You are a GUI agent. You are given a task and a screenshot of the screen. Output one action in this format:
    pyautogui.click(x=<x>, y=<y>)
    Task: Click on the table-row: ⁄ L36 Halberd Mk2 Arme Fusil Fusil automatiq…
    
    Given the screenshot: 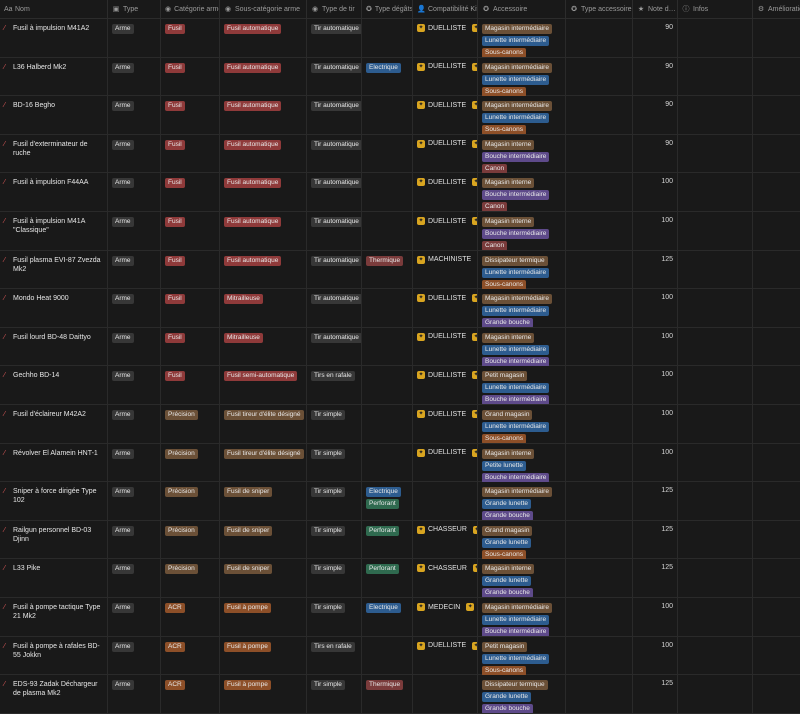 What is the action you would take?
    pyautogui.click(x=400, y=77)
    